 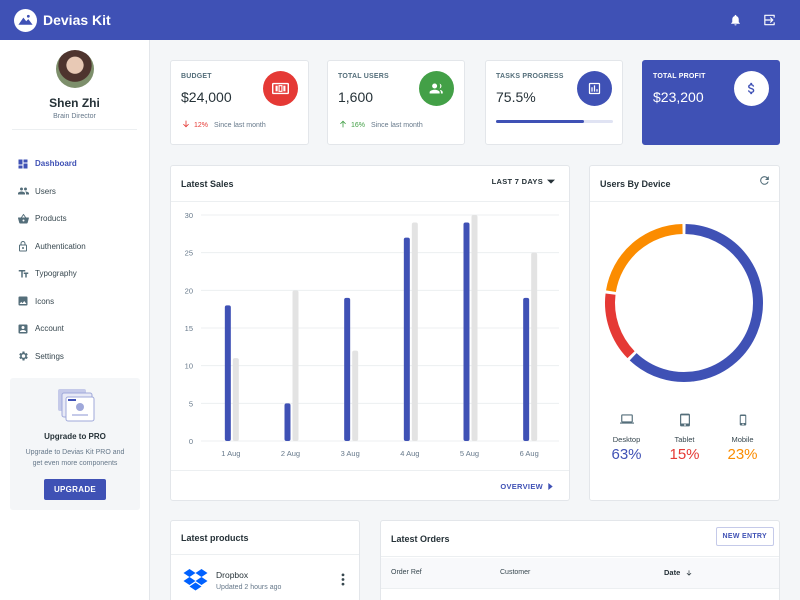 I want to click on brand: Devias Kit, so click(x=62, y=20).